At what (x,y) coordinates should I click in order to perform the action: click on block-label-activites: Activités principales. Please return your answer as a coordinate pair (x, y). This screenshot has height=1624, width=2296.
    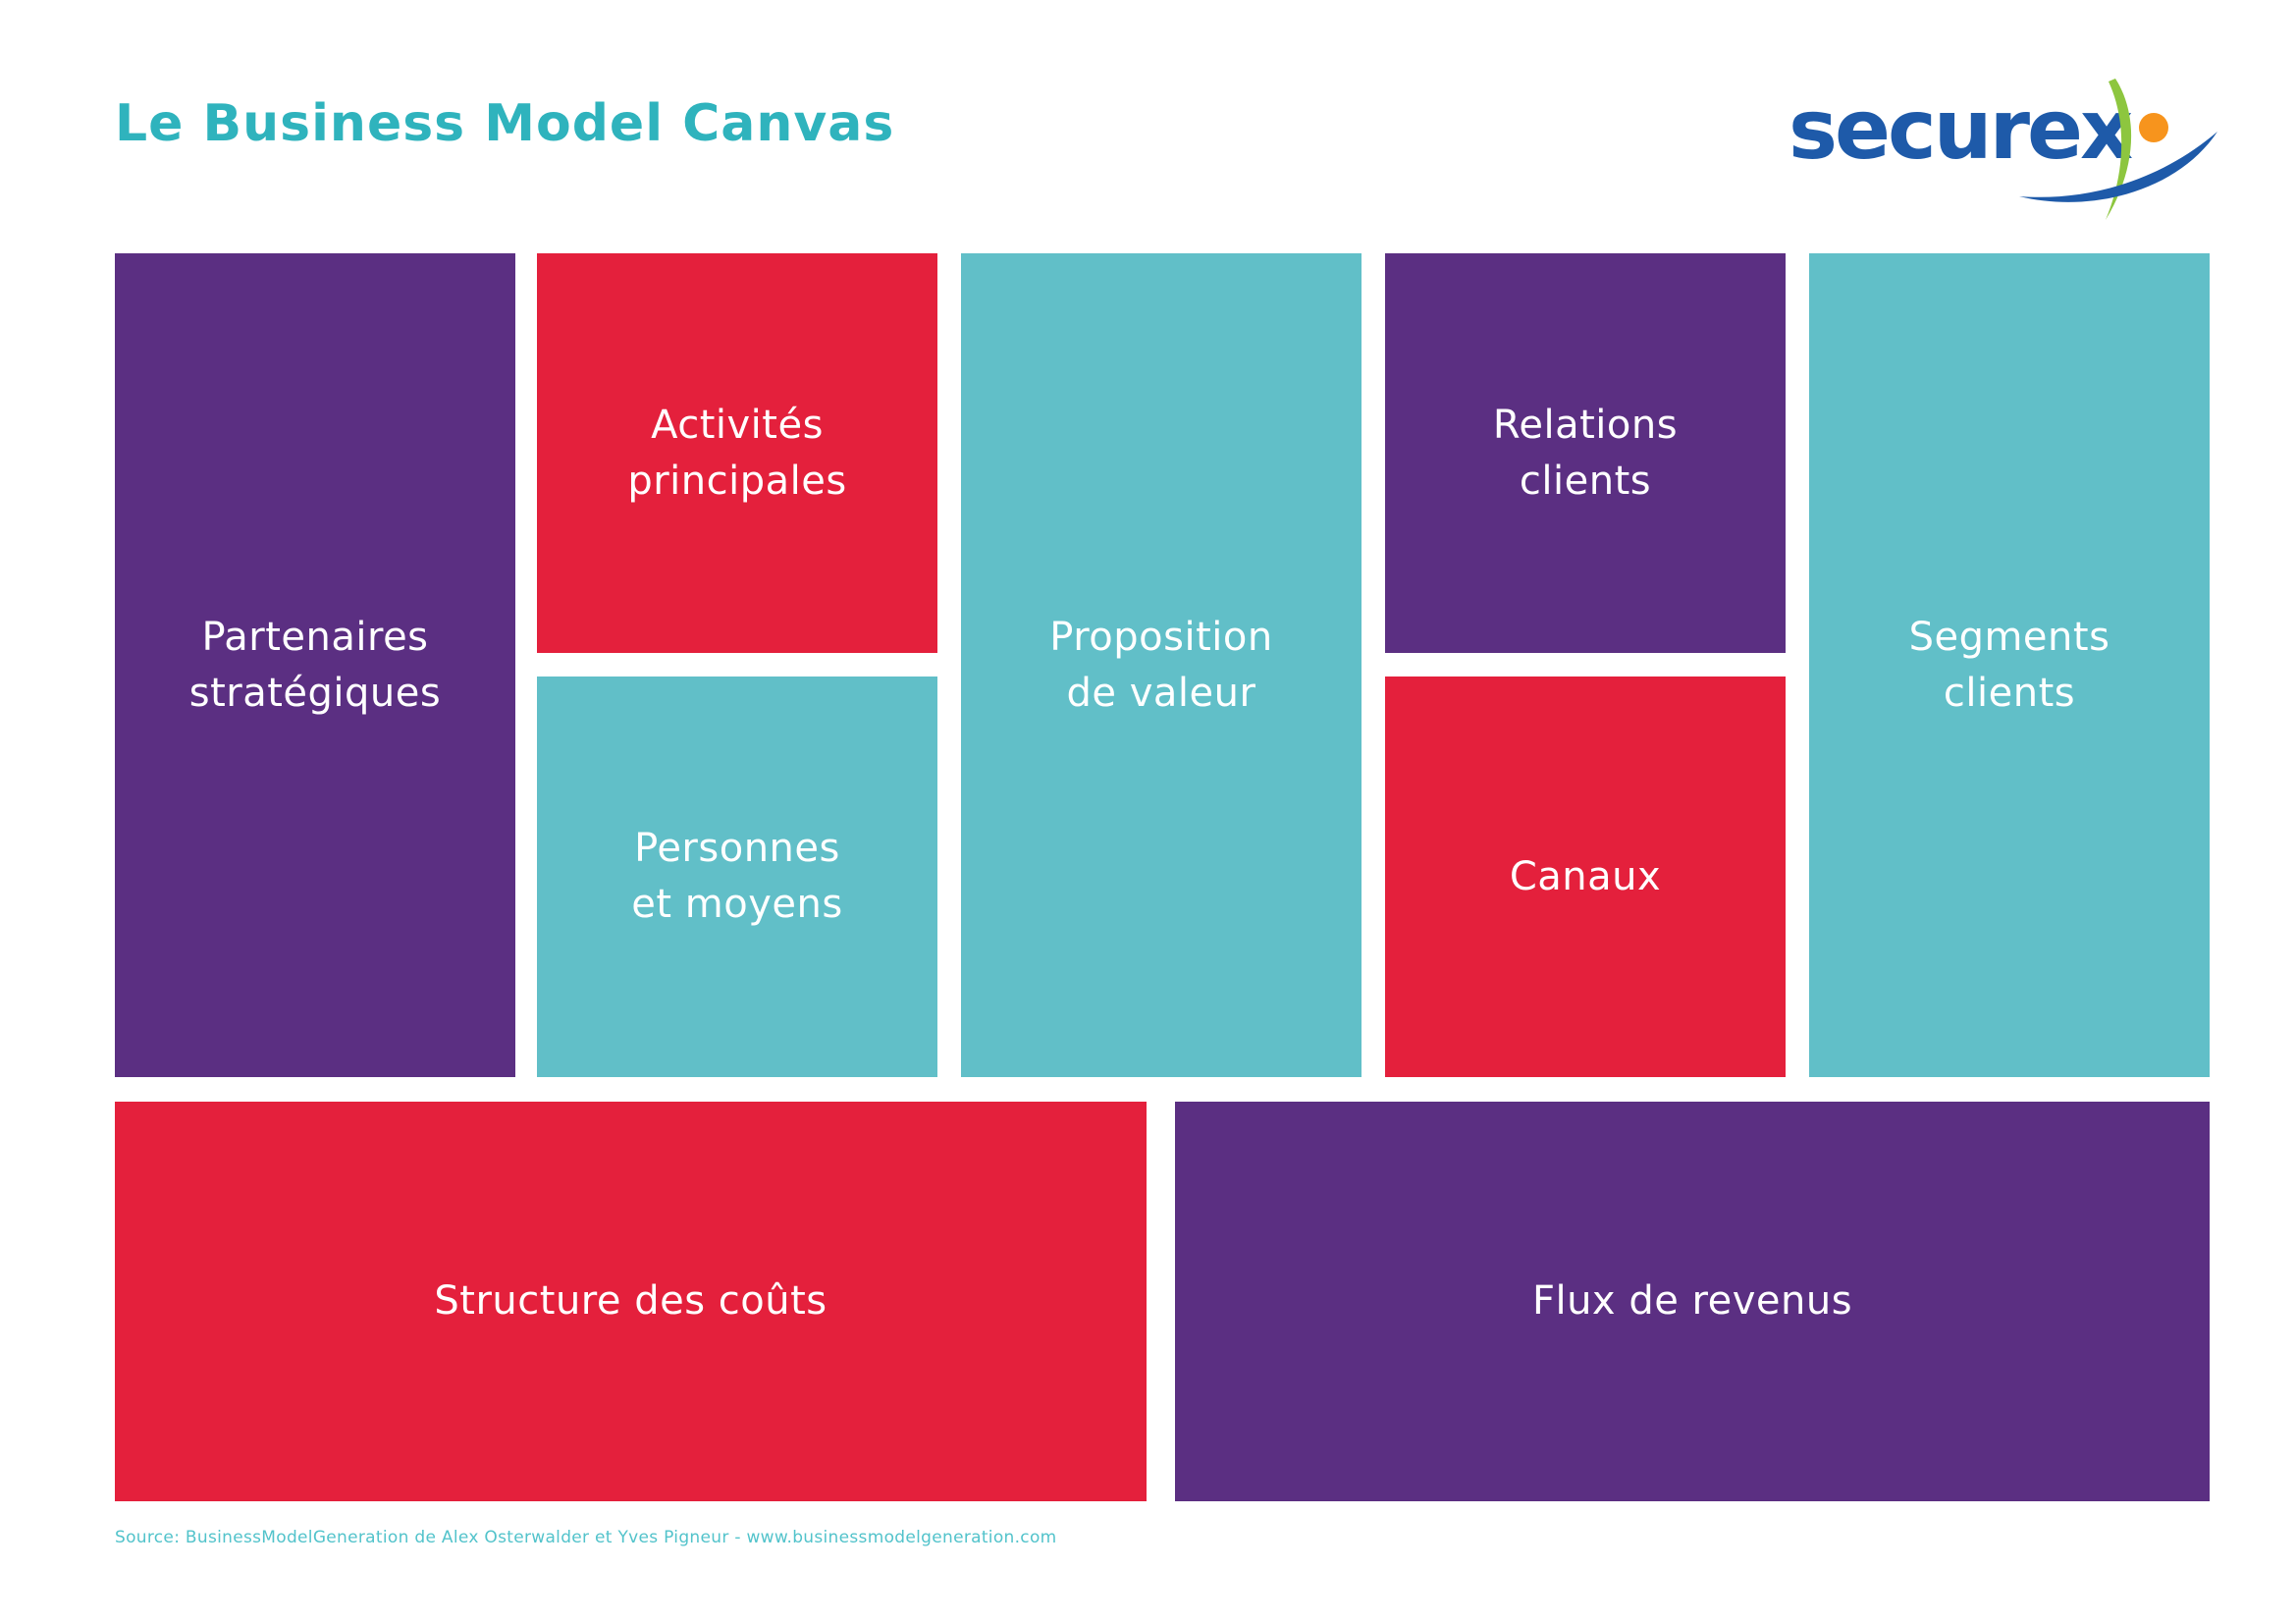
    Looking at the image, I should click on (737, 453).